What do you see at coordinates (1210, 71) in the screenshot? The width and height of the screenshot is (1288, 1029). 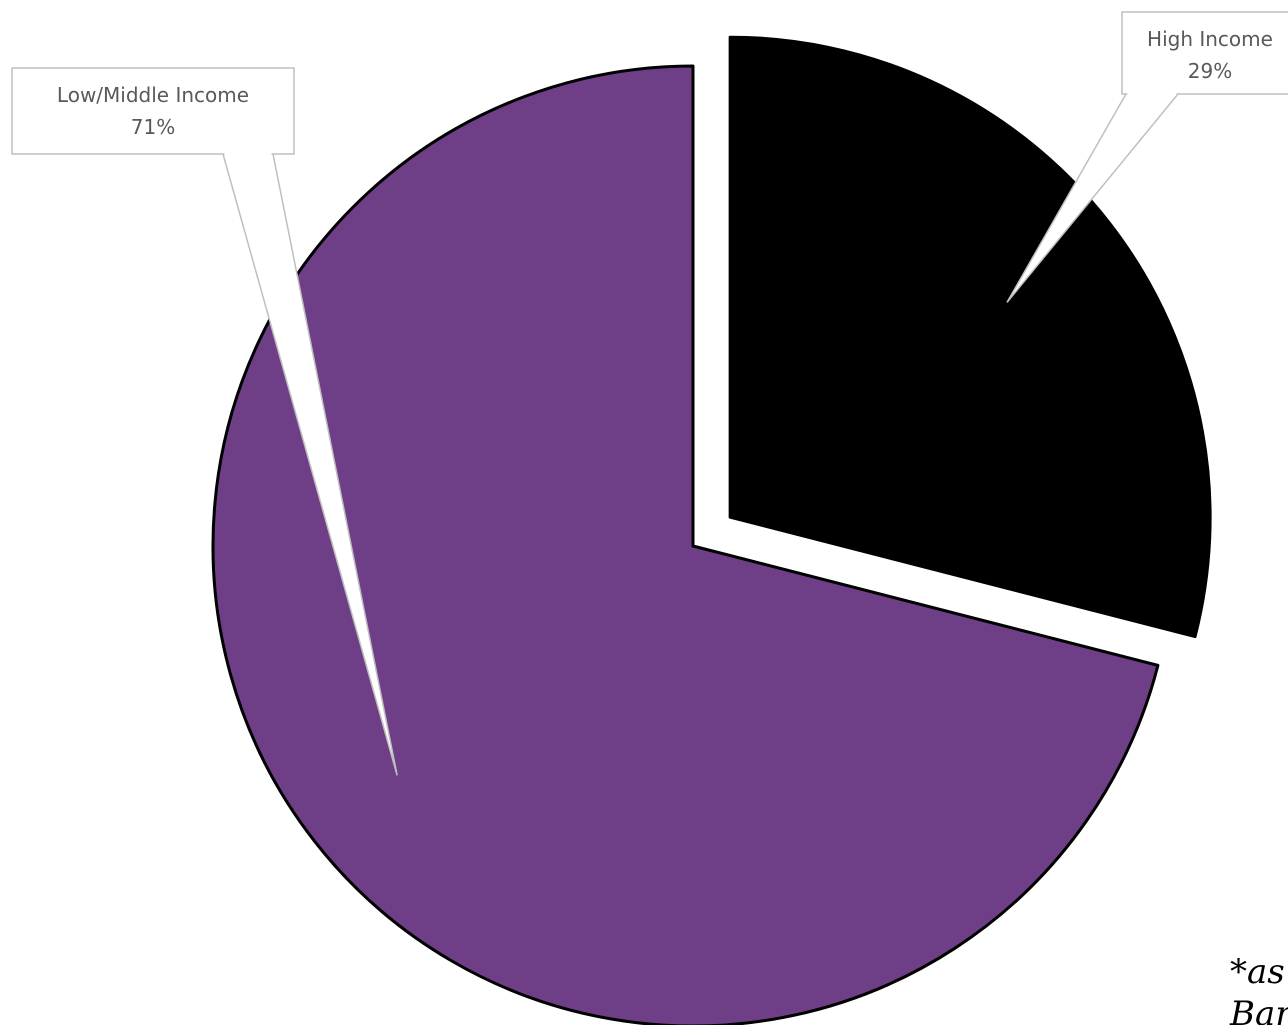 I see `data-label-value: 29%` at bounding box center [1210, 71].